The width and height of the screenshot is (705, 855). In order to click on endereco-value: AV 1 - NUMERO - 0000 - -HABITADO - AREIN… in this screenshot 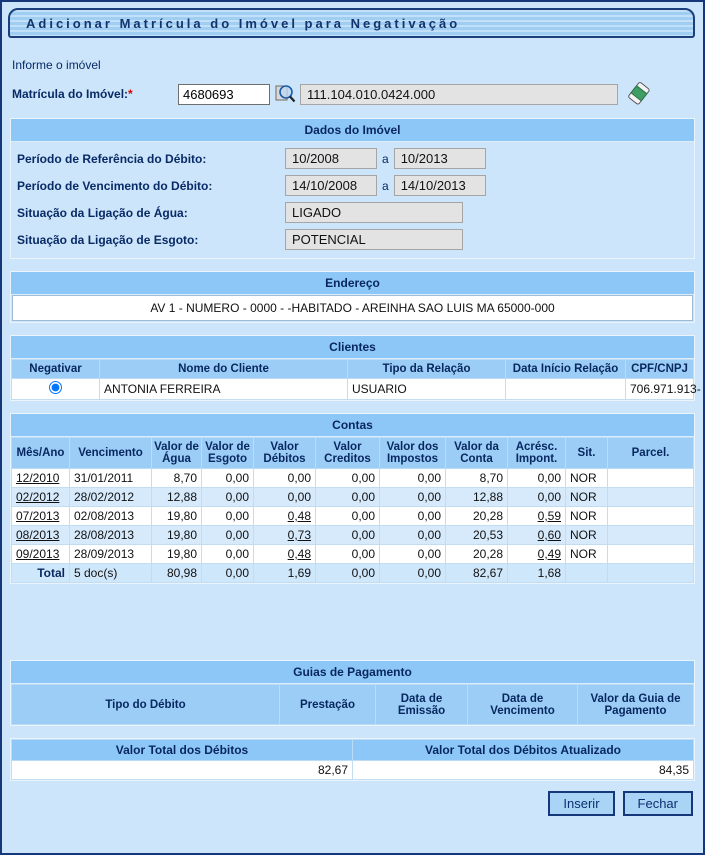, I will do `click(352, 308)`.